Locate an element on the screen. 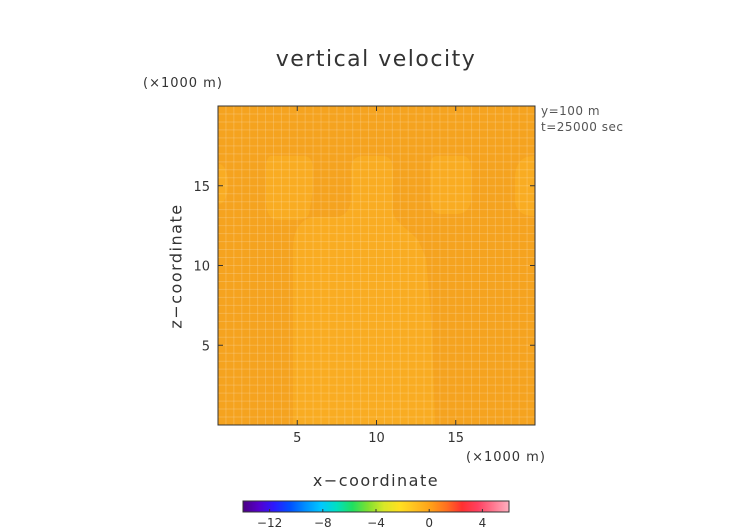 The image size is (752, 532). y-tick-label: 15 is located at coordinates (201, 187).